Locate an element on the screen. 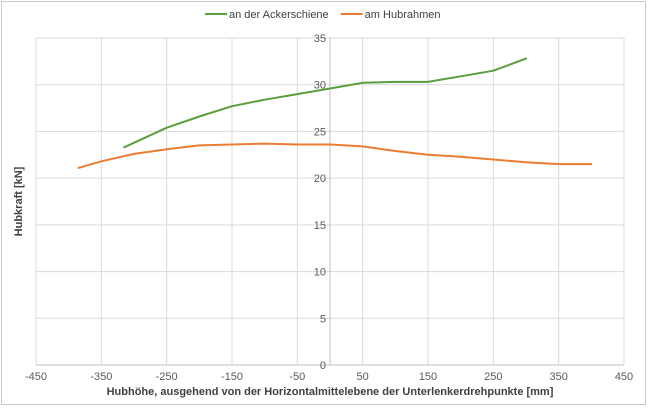 Image resolution: width=649 pixels, height=408 pixels. y-tick-label: 15 is located at coordinates (320, 226).